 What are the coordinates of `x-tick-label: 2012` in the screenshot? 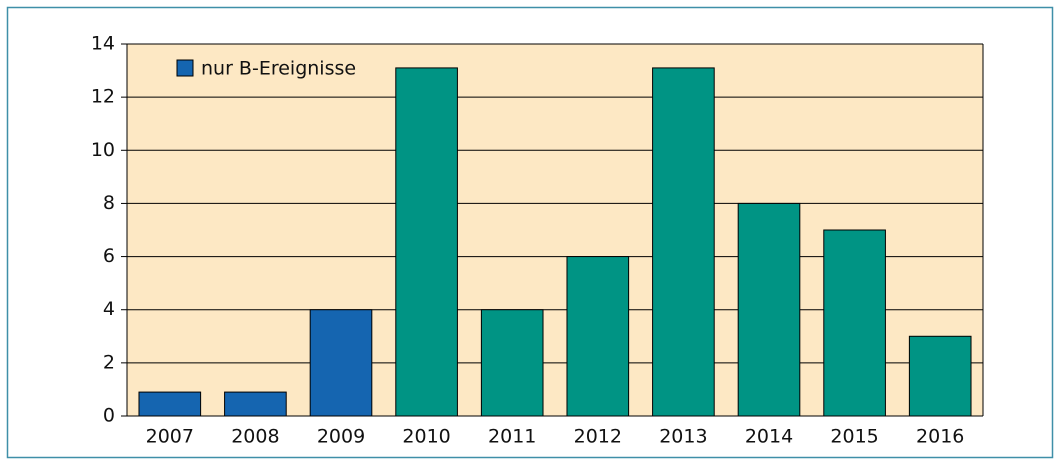 It's located at (598, 437).